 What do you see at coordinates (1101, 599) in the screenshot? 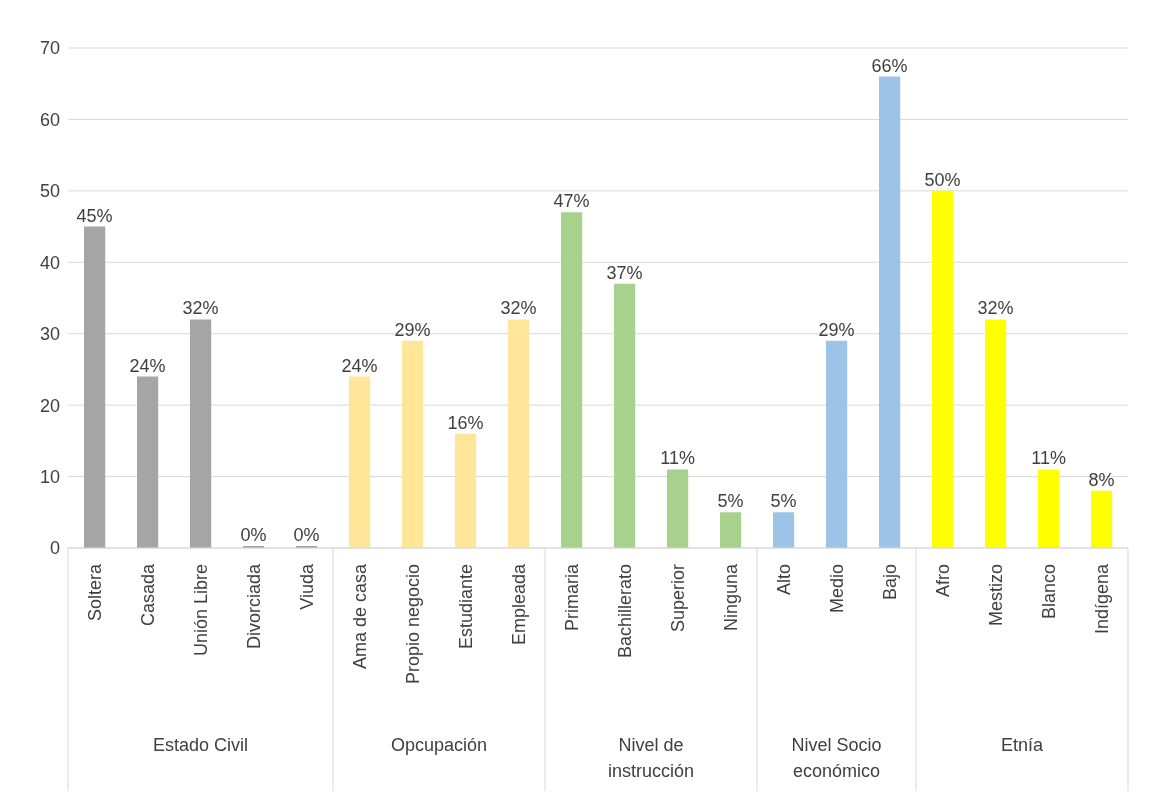
I see `x-tick-label: Indígena` at bounding box center [1101, 599].